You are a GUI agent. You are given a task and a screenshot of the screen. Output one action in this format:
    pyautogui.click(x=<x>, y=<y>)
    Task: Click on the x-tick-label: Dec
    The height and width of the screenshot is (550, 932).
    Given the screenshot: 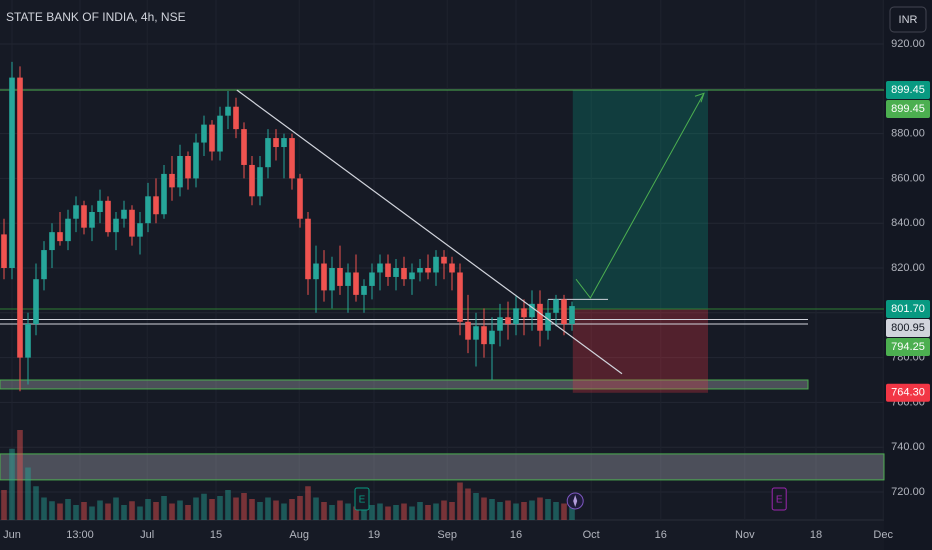 What is the action you would take?
    pyautogui.click(x=883, y=535)
    